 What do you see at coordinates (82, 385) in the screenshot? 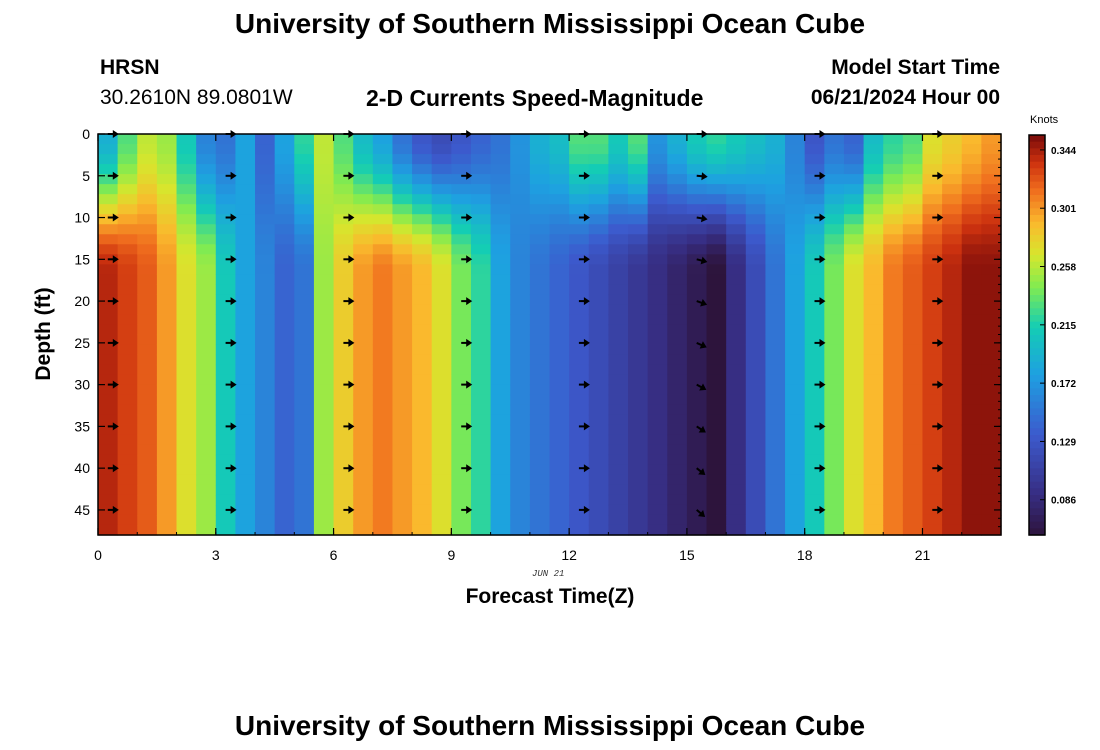
I see `y-tick-label: 30` at bounding box center [82, 385].